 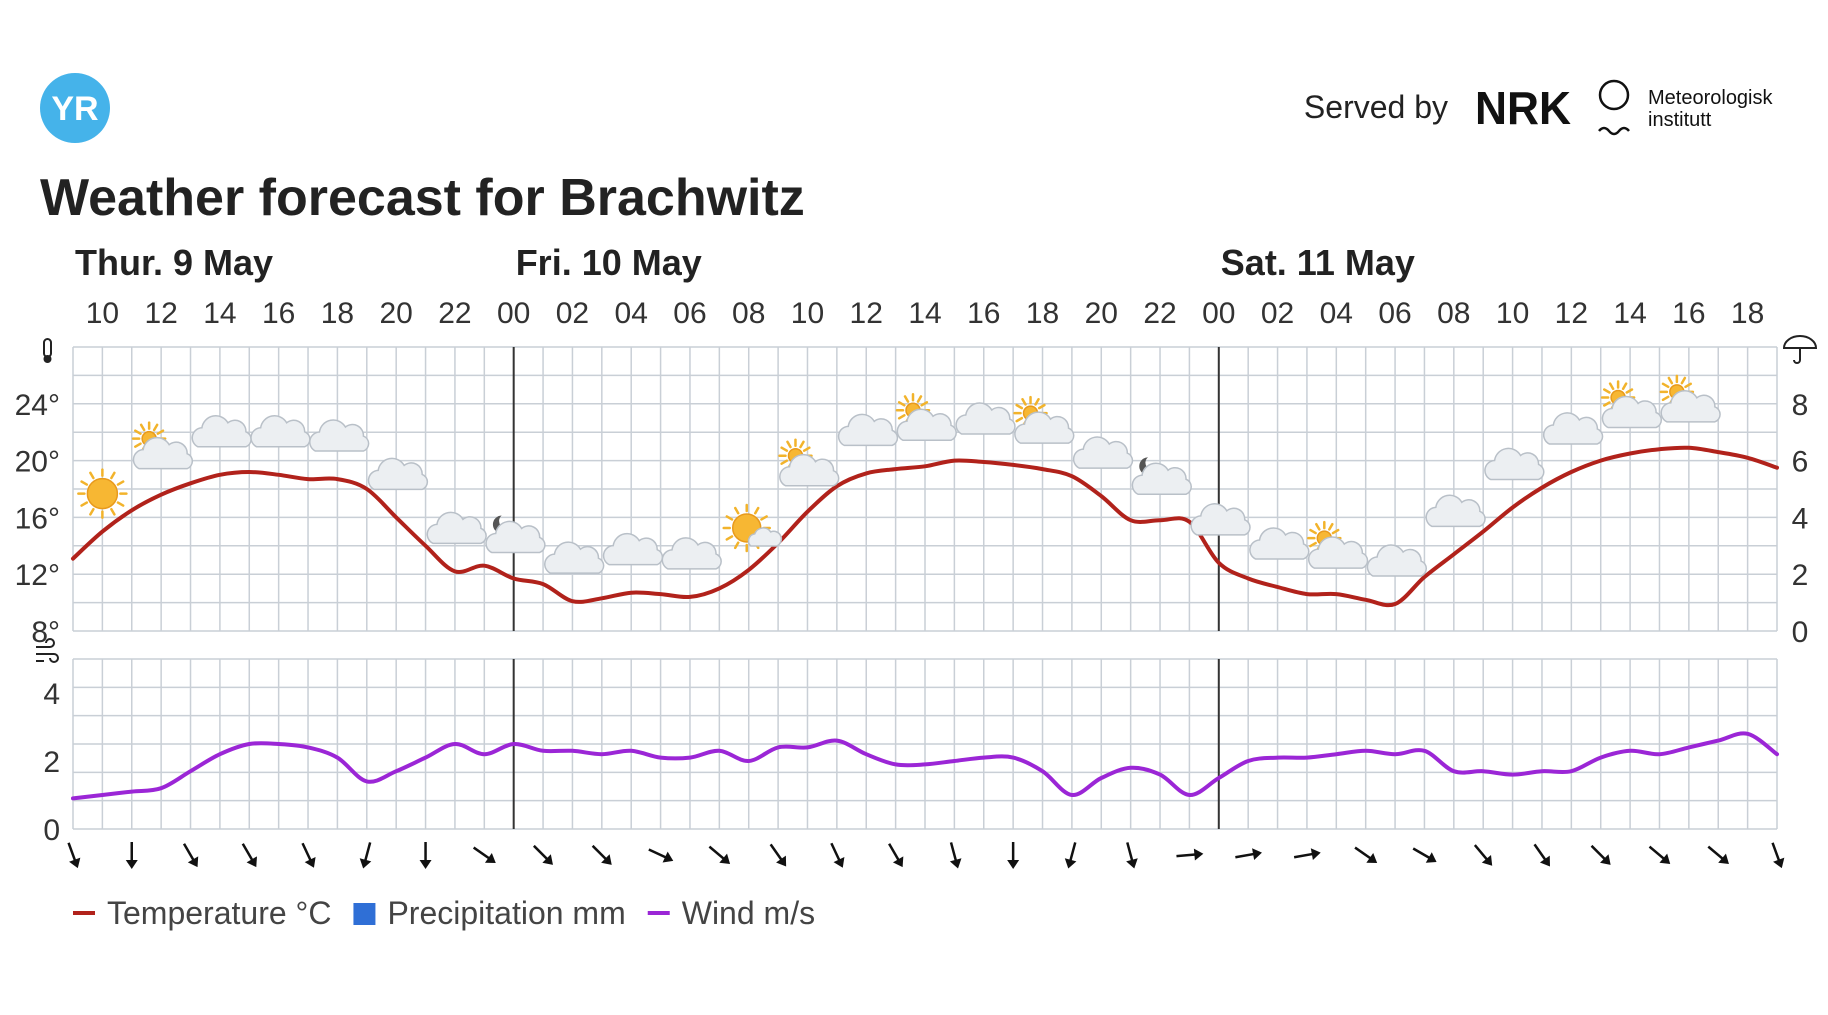 I want to click on hour-tick-label: 06, so click(x=1394, y=313).